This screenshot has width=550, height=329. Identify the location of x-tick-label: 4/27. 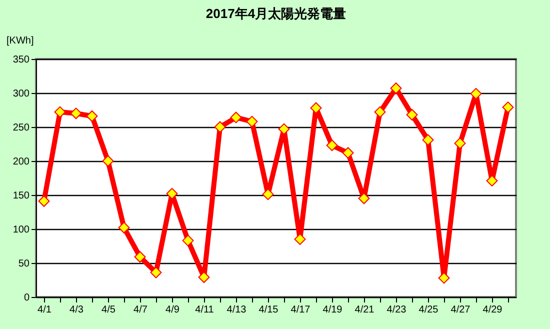
(460, 310).